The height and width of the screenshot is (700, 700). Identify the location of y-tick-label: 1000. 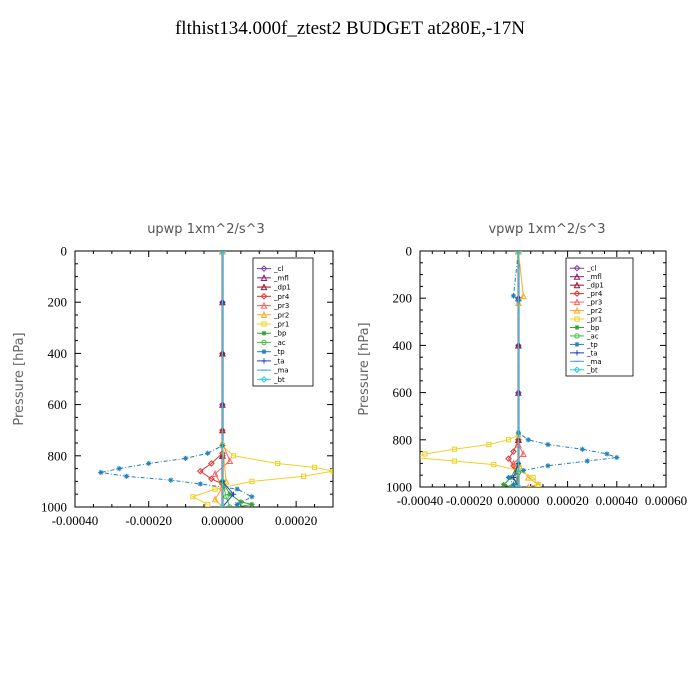
(54, 507).